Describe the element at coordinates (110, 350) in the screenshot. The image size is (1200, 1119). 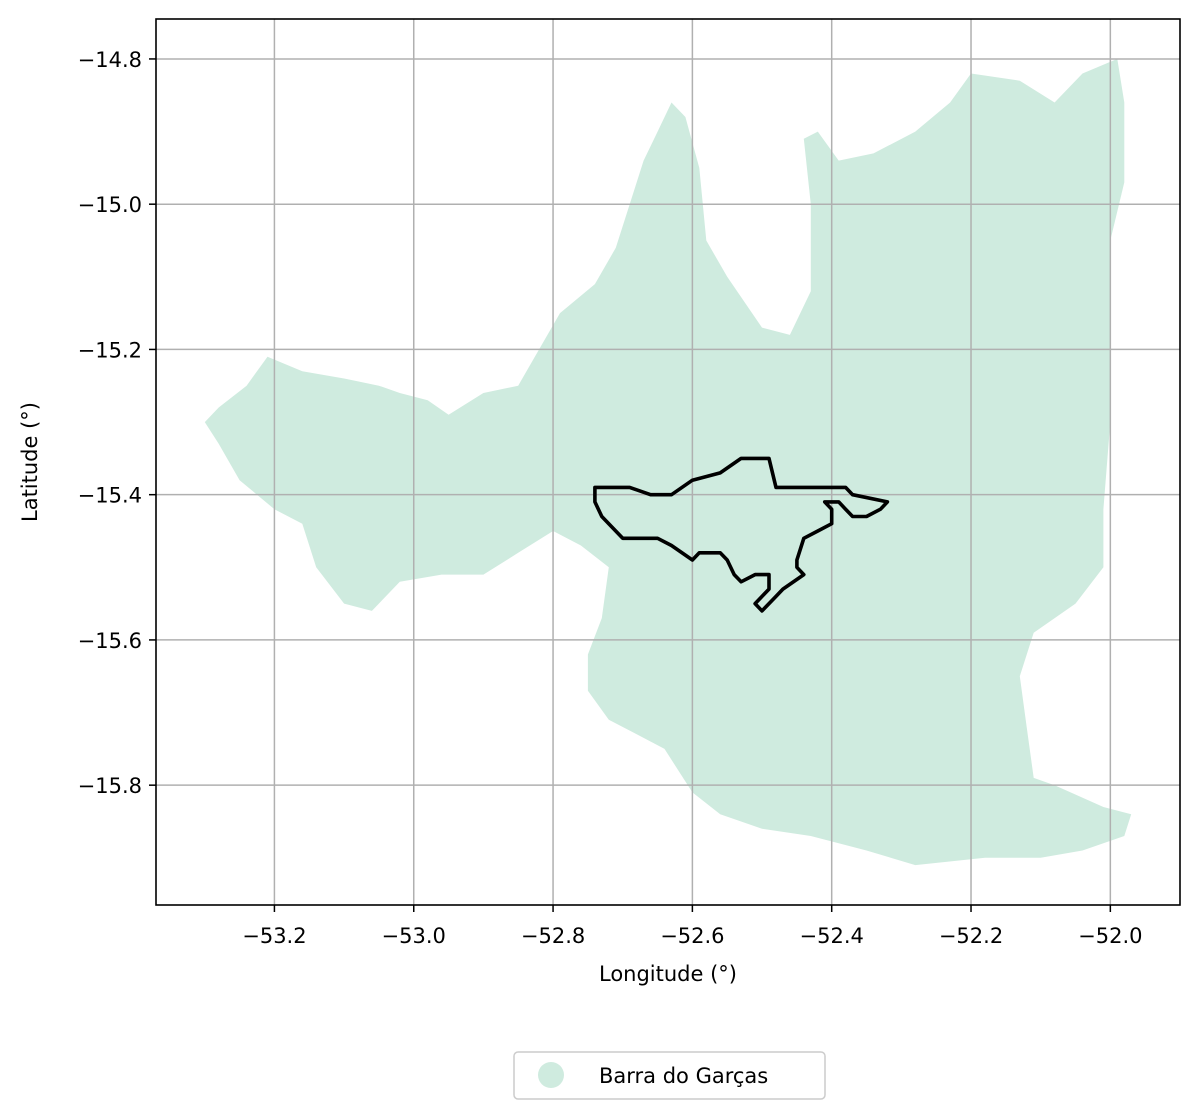
I see `y-tick-label: −15.2` at that location.